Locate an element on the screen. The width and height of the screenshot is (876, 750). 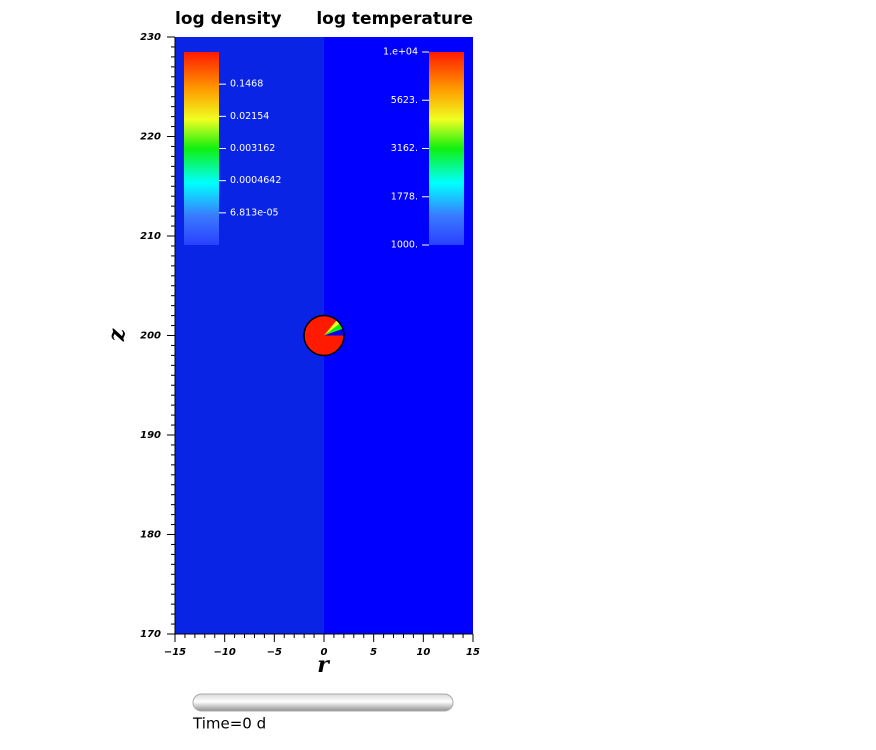
colorbar-tick-label: 1778. is located at coordinates (404, 196).